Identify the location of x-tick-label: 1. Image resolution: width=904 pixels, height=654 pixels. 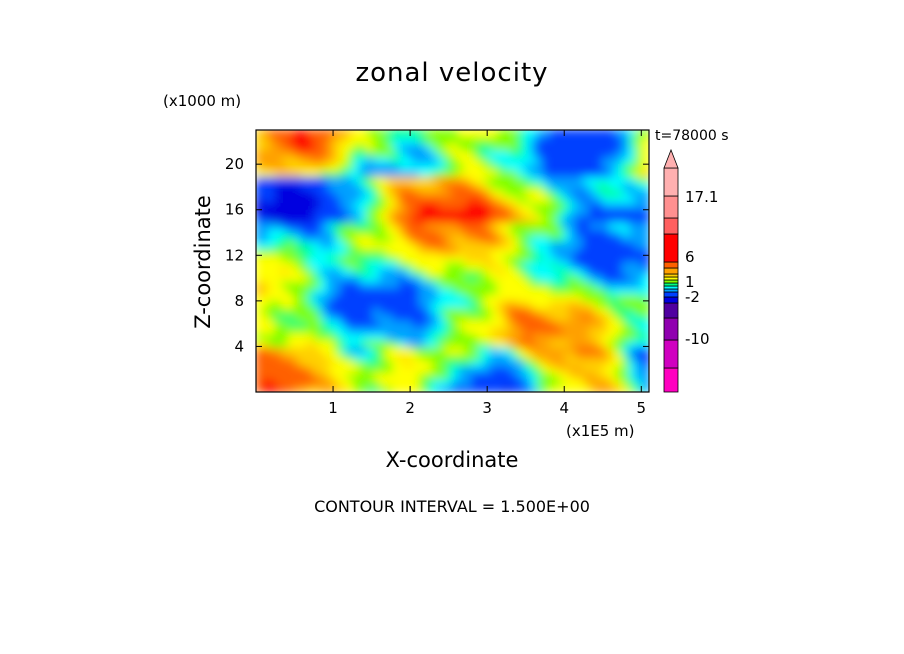
(333, 408).